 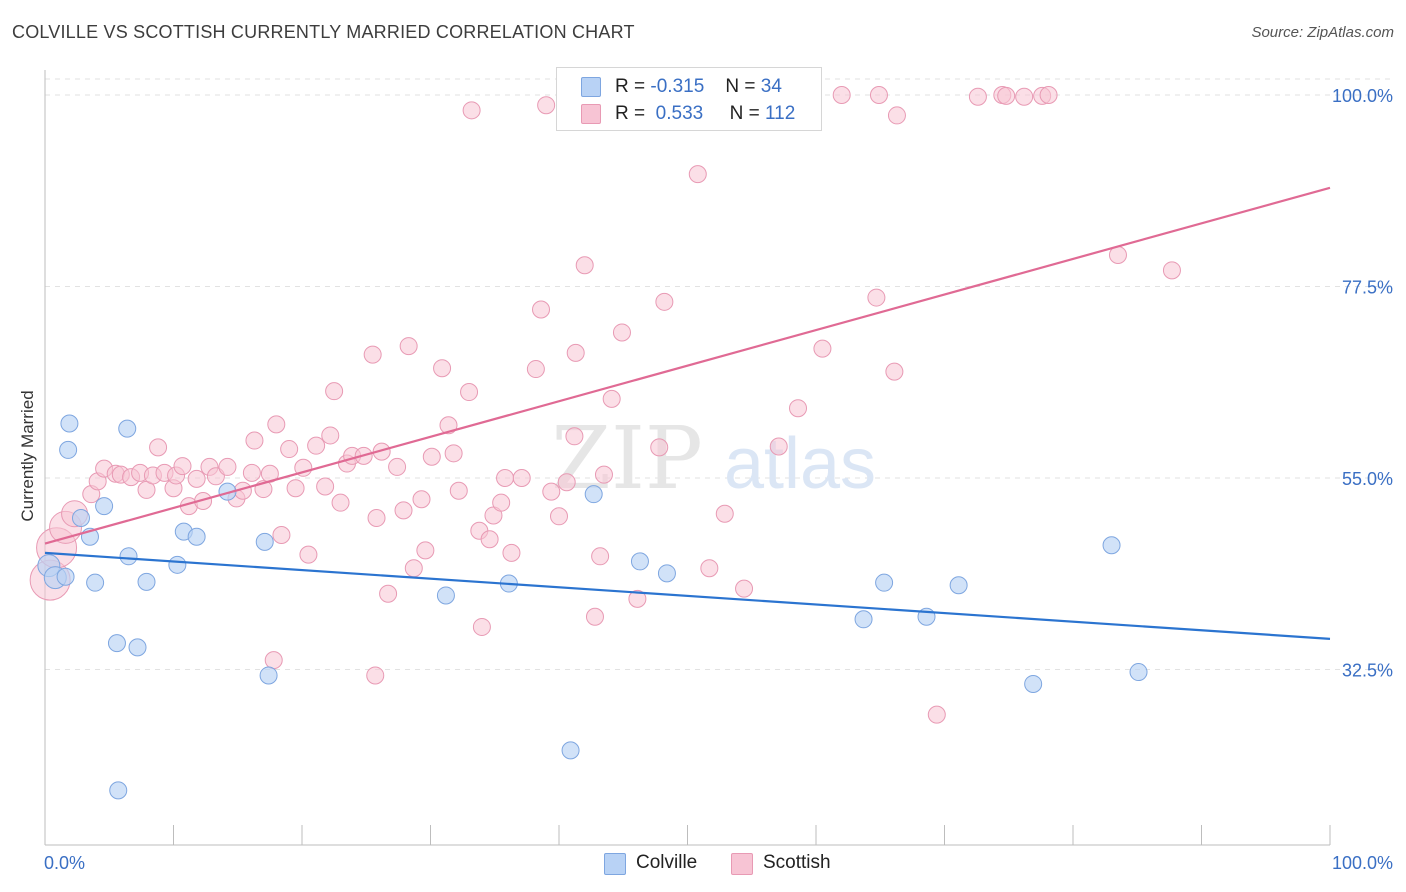 I want to click on r-value: -0.315, so click(x=677, y=86).